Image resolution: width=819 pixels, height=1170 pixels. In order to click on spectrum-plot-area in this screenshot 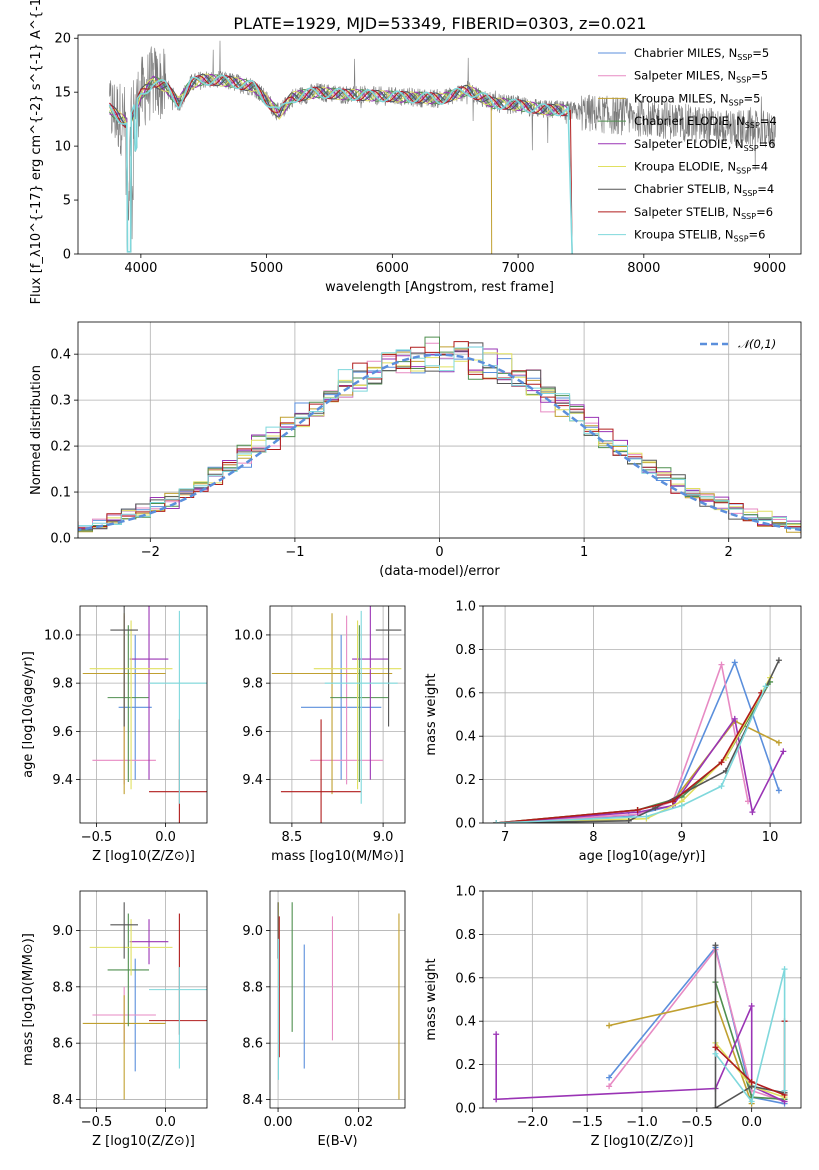, I will do `click(442, 147)`.